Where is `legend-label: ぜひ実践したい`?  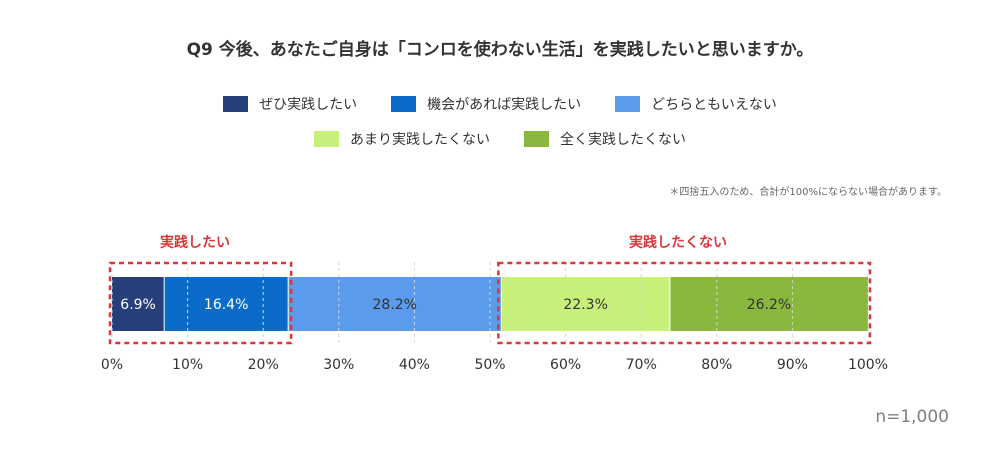
legend-label: ぜひ実践したい is located at coordinates (308, 105).